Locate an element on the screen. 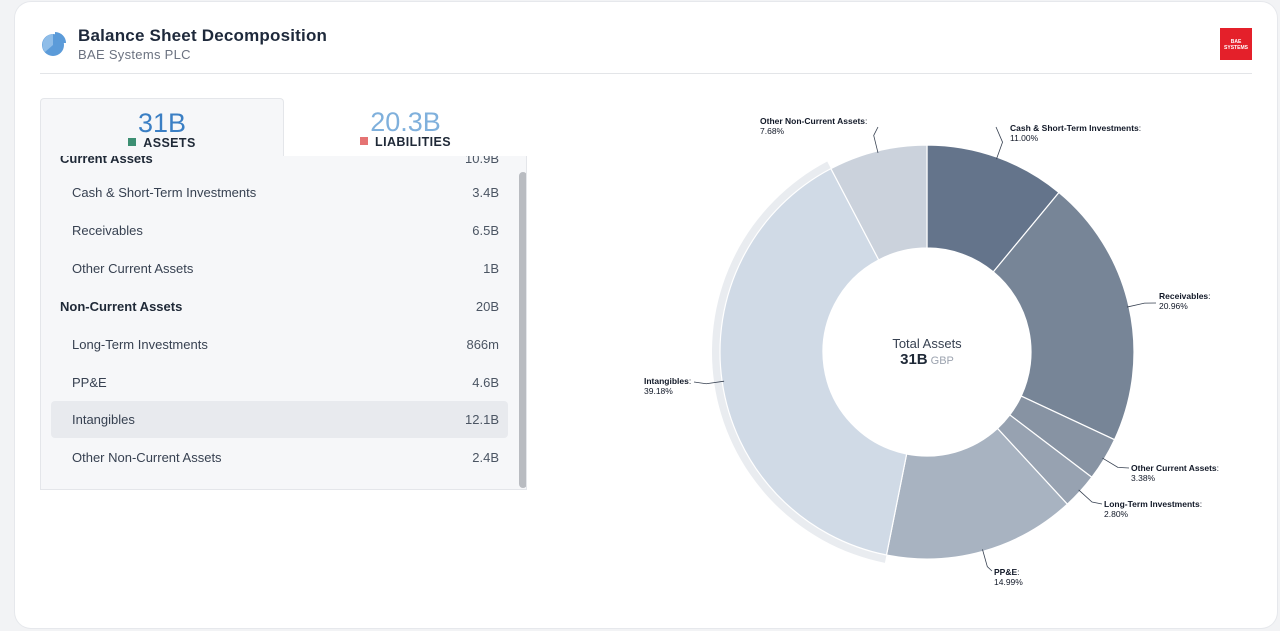 The image size is (1280, 631). list-item-label: Other Non-Current Assets is located at coordinates (147, 457).